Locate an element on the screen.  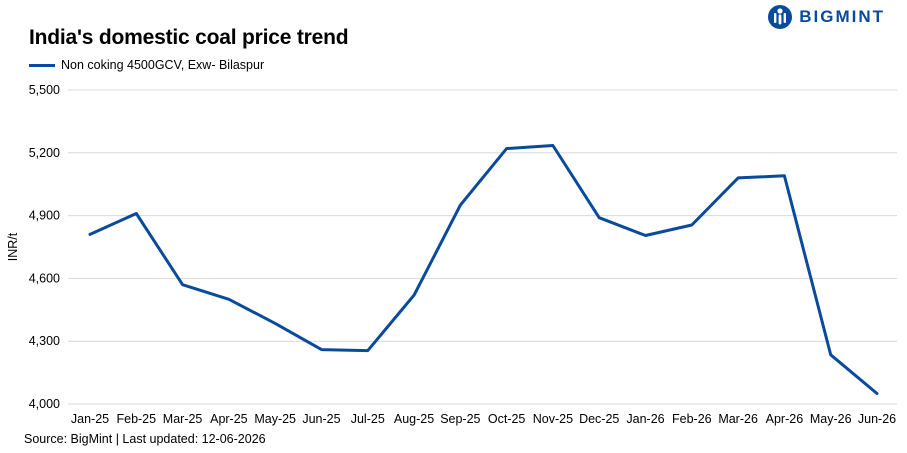
legend-swatch is located at coordinates (42, 65).